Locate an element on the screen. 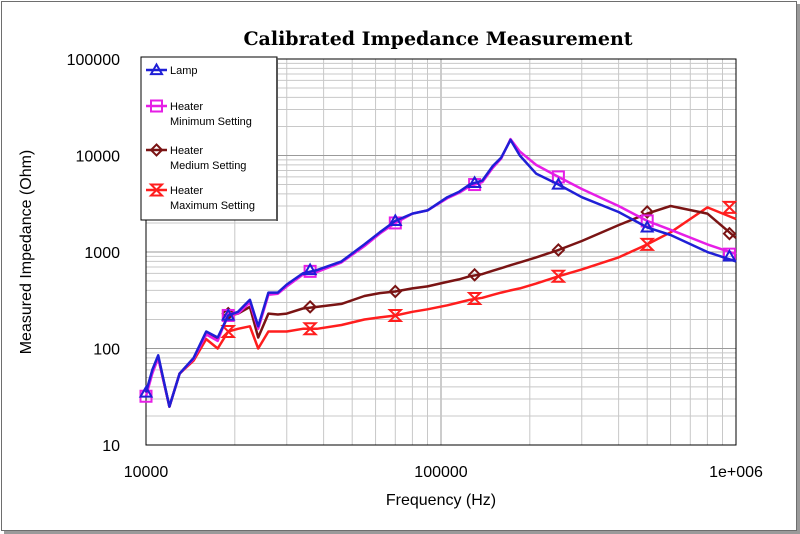  y-tick-label: 1000 is located at coordinates (102, 253).